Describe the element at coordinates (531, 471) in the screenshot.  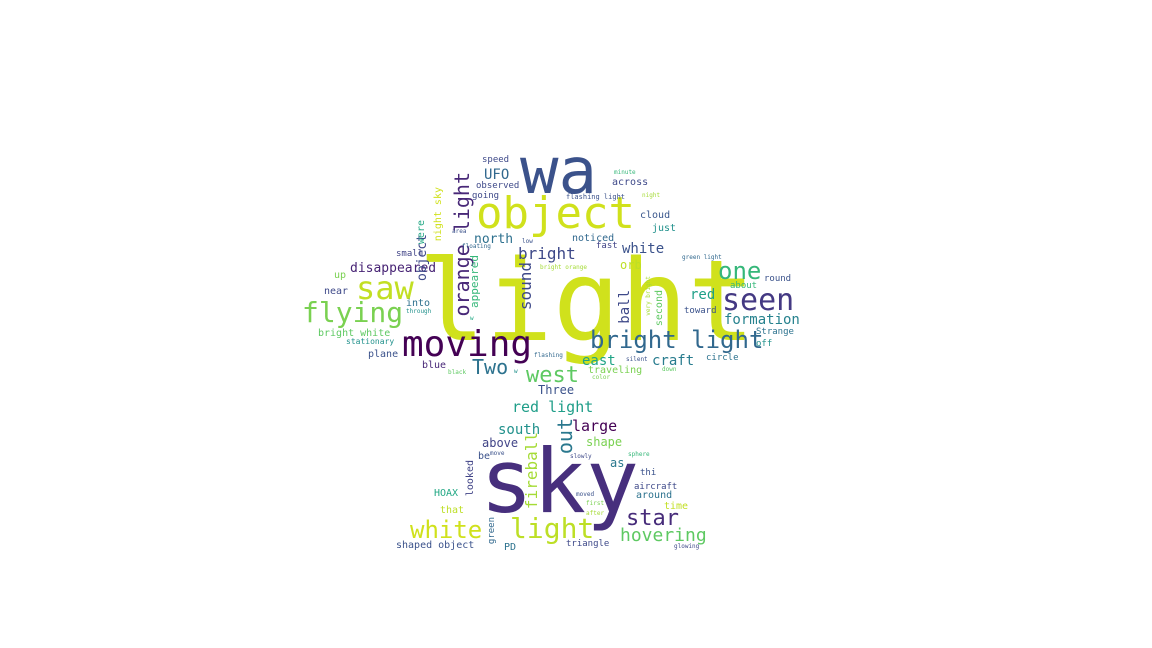
I see `word-fireball: fireball` at that location.